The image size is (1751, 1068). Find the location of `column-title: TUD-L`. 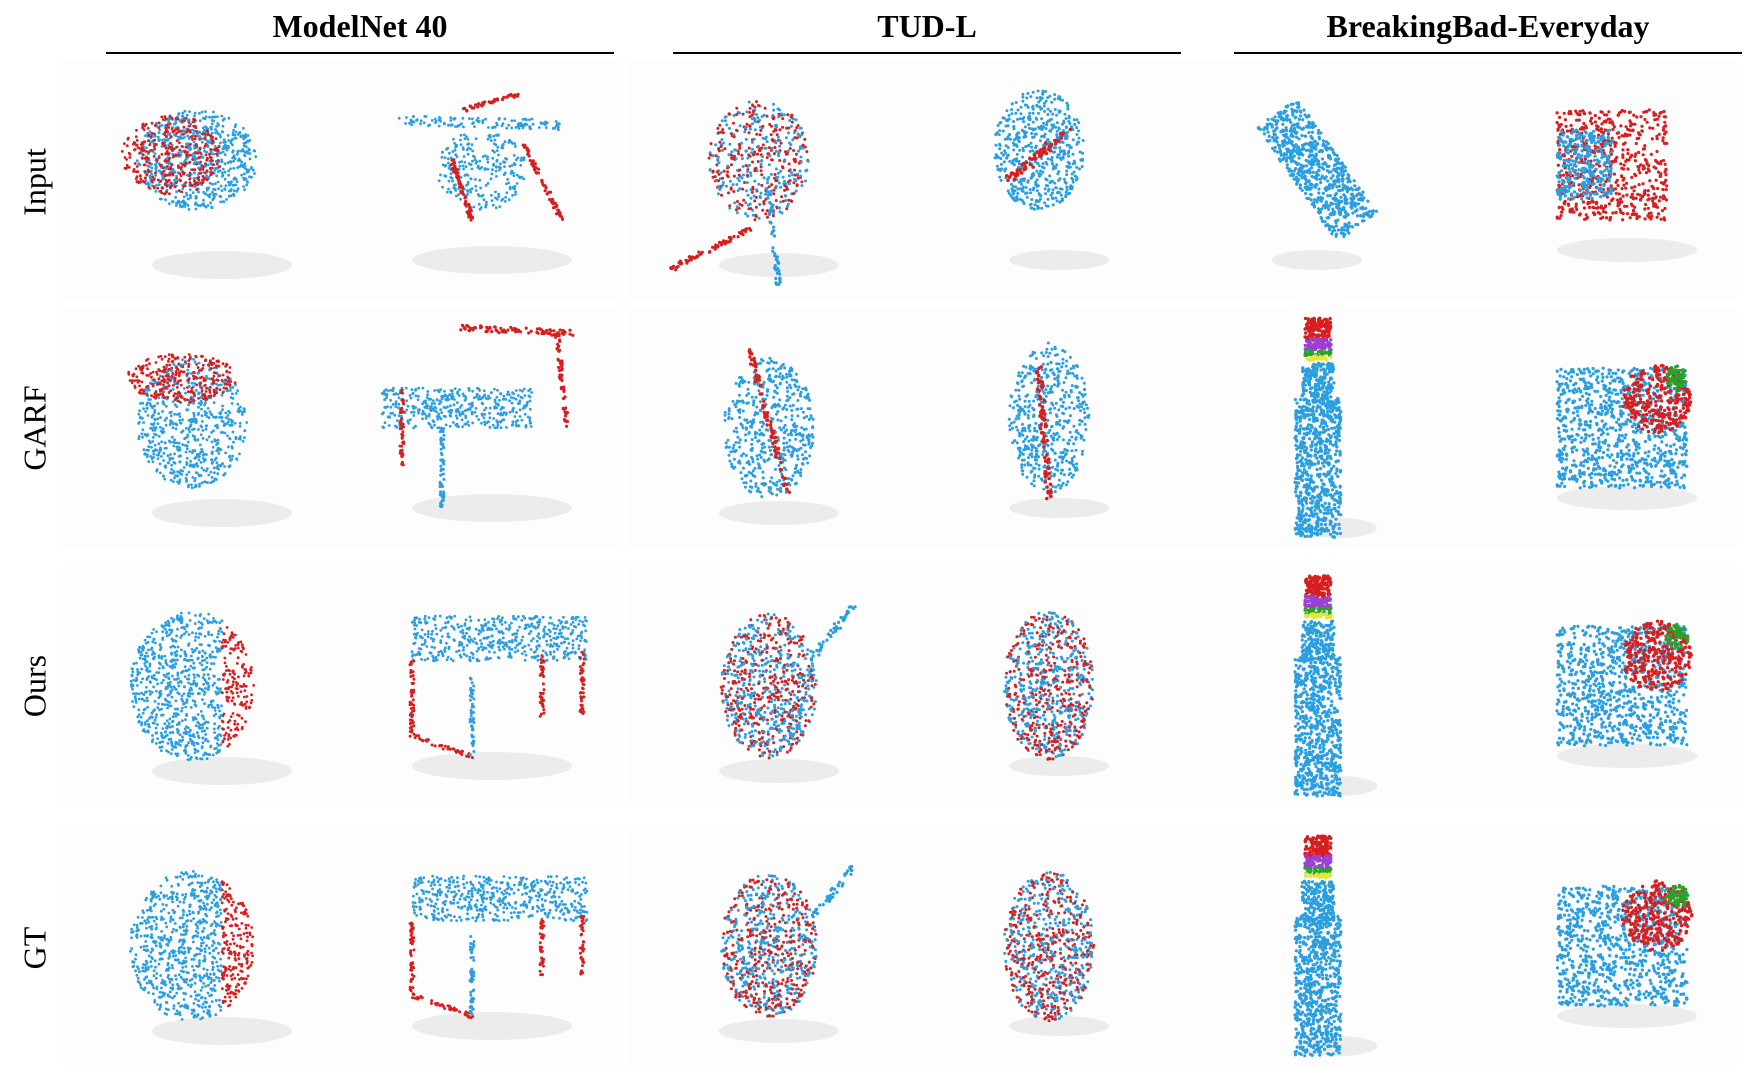

column-title: TUD-L is located at coordinates (927, 26).